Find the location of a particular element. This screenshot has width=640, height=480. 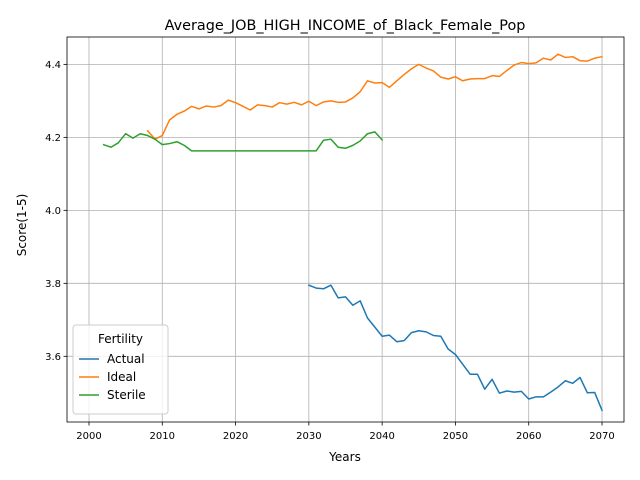

x-axis-ticks: 2000 2010 2020 2030 2040 2050 2060 2070 is located at coordinates (345, 432).